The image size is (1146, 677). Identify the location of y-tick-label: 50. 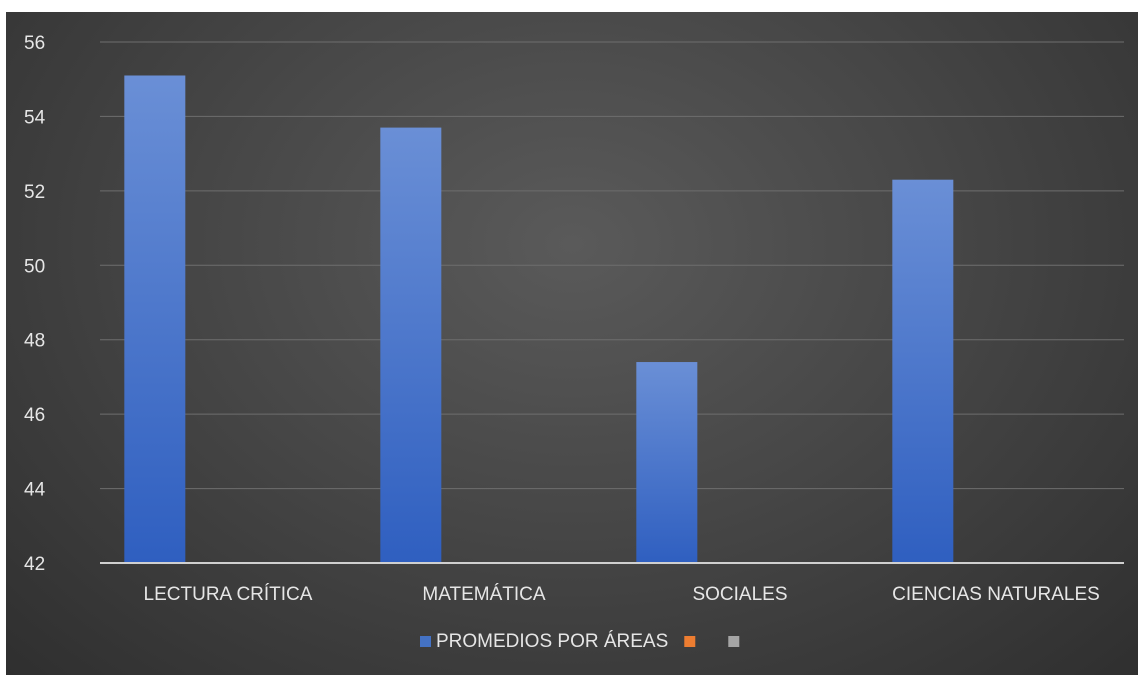
(34, 266).